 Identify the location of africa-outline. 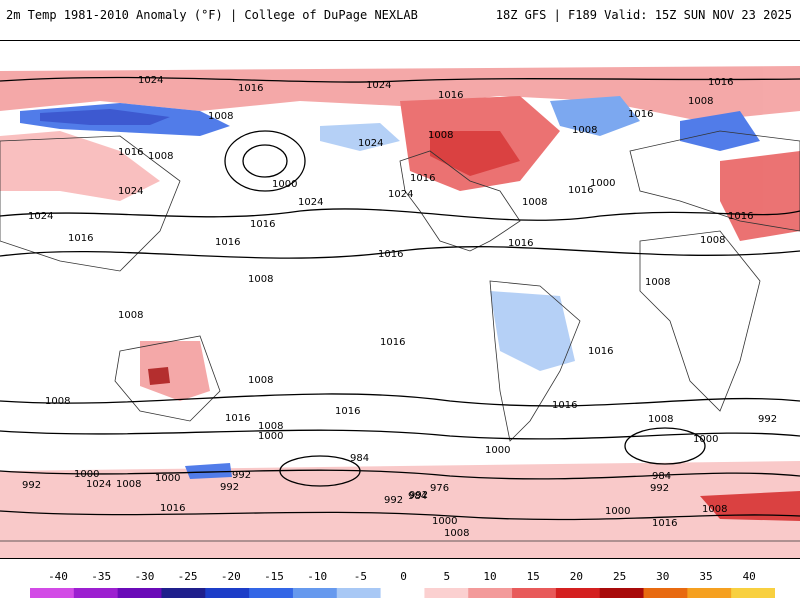
(700, 321).